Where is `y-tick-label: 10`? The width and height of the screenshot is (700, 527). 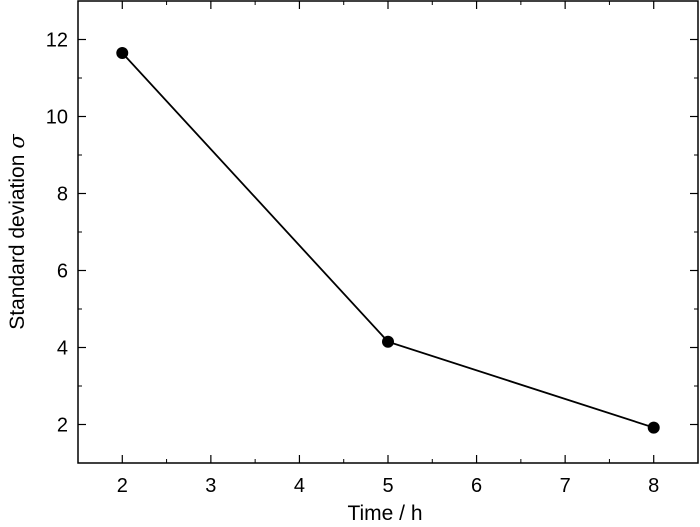 y-tick-label: 10 is located at coordinates (57, 118).